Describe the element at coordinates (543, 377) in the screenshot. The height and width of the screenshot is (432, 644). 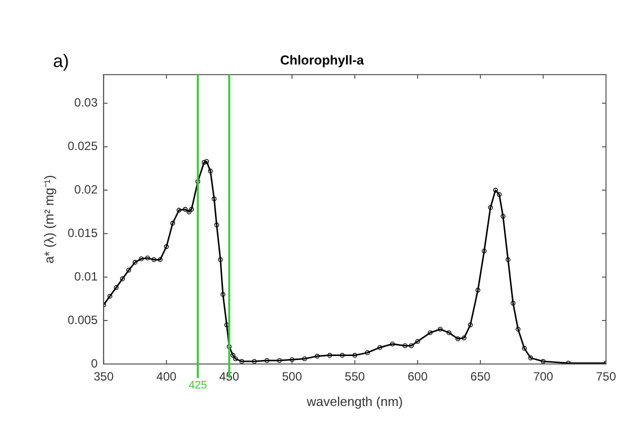
I see `x-tick-label: 700` at that location.